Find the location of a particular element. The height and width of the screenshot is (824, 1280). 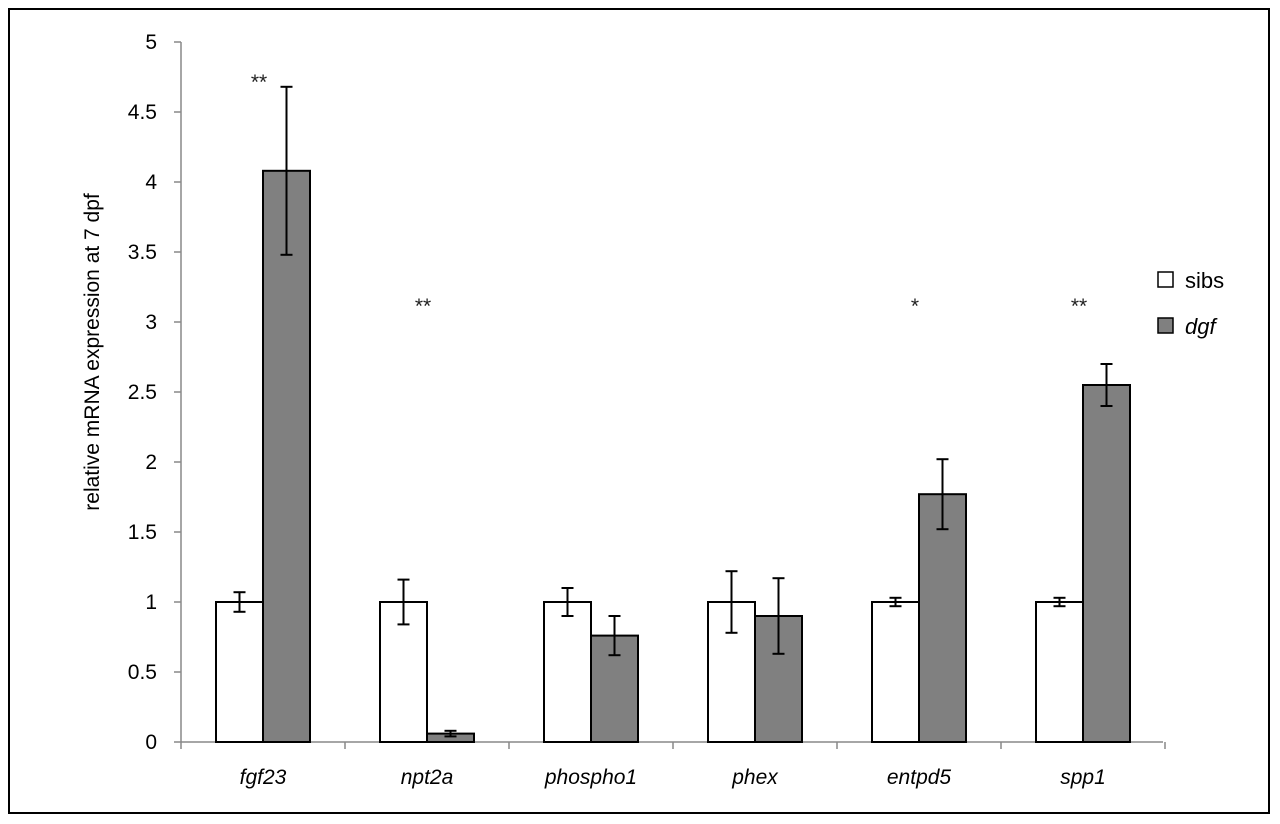

category-label: phex is located at coordinates (755, 777).